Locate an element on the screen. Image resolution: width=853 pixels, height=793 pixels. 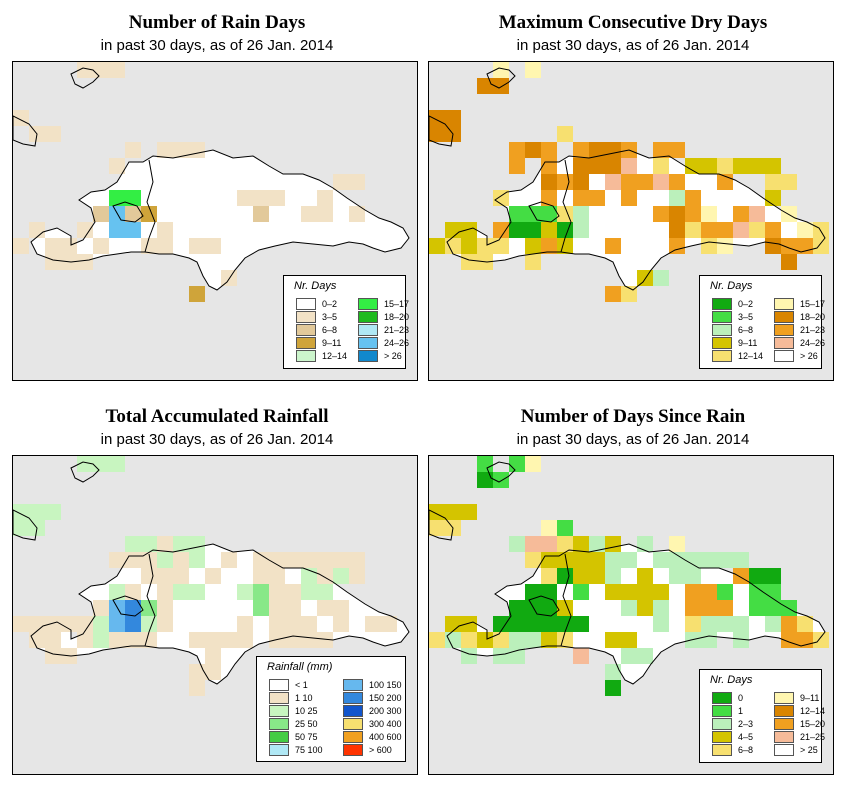
coastline is located at coordinates (636, 614).